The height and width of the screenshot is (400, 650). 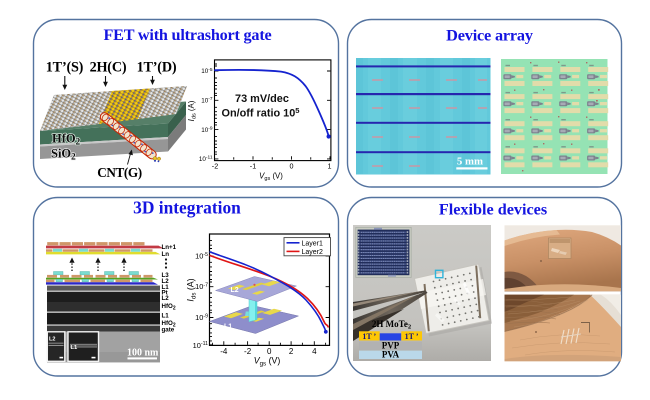 What do you see at coordinates (187, 208) in the screenshot?
I see `svg-text: 3D integration` at bounding box center [187, 208].